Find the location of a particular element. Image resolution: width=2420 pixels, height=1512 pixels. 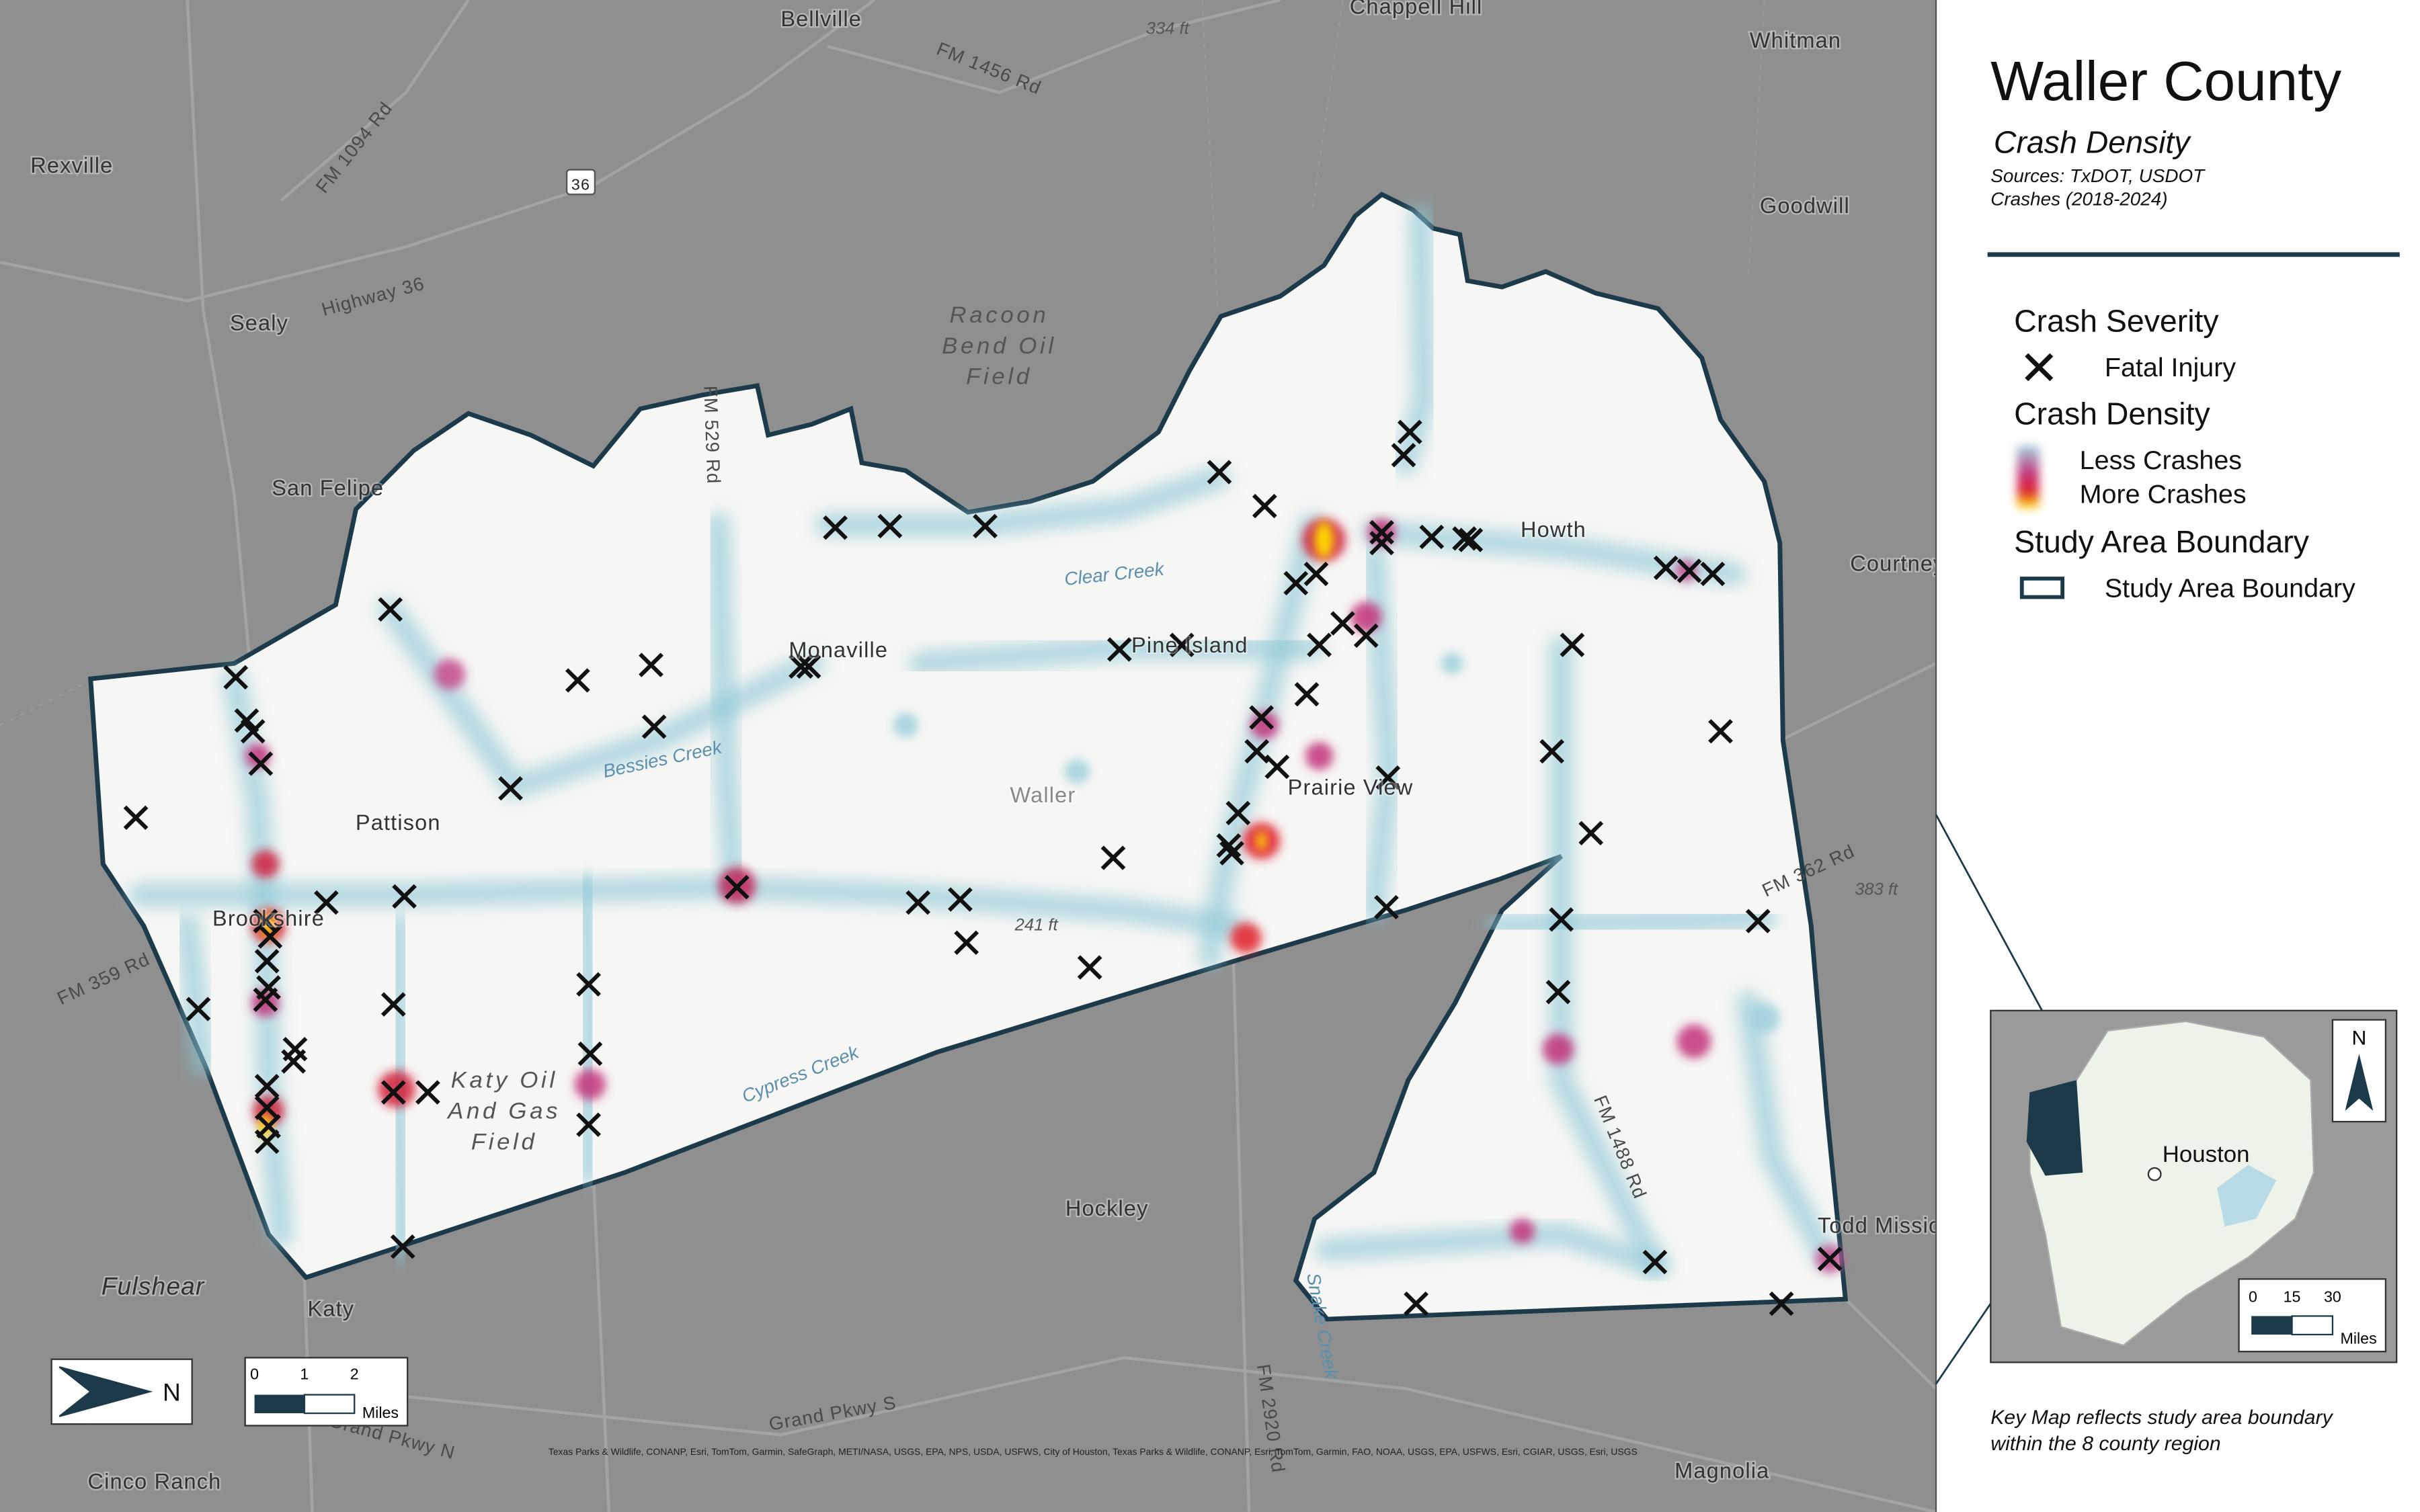

place-label: Magnolia is located at coordinates (1722, 1471).